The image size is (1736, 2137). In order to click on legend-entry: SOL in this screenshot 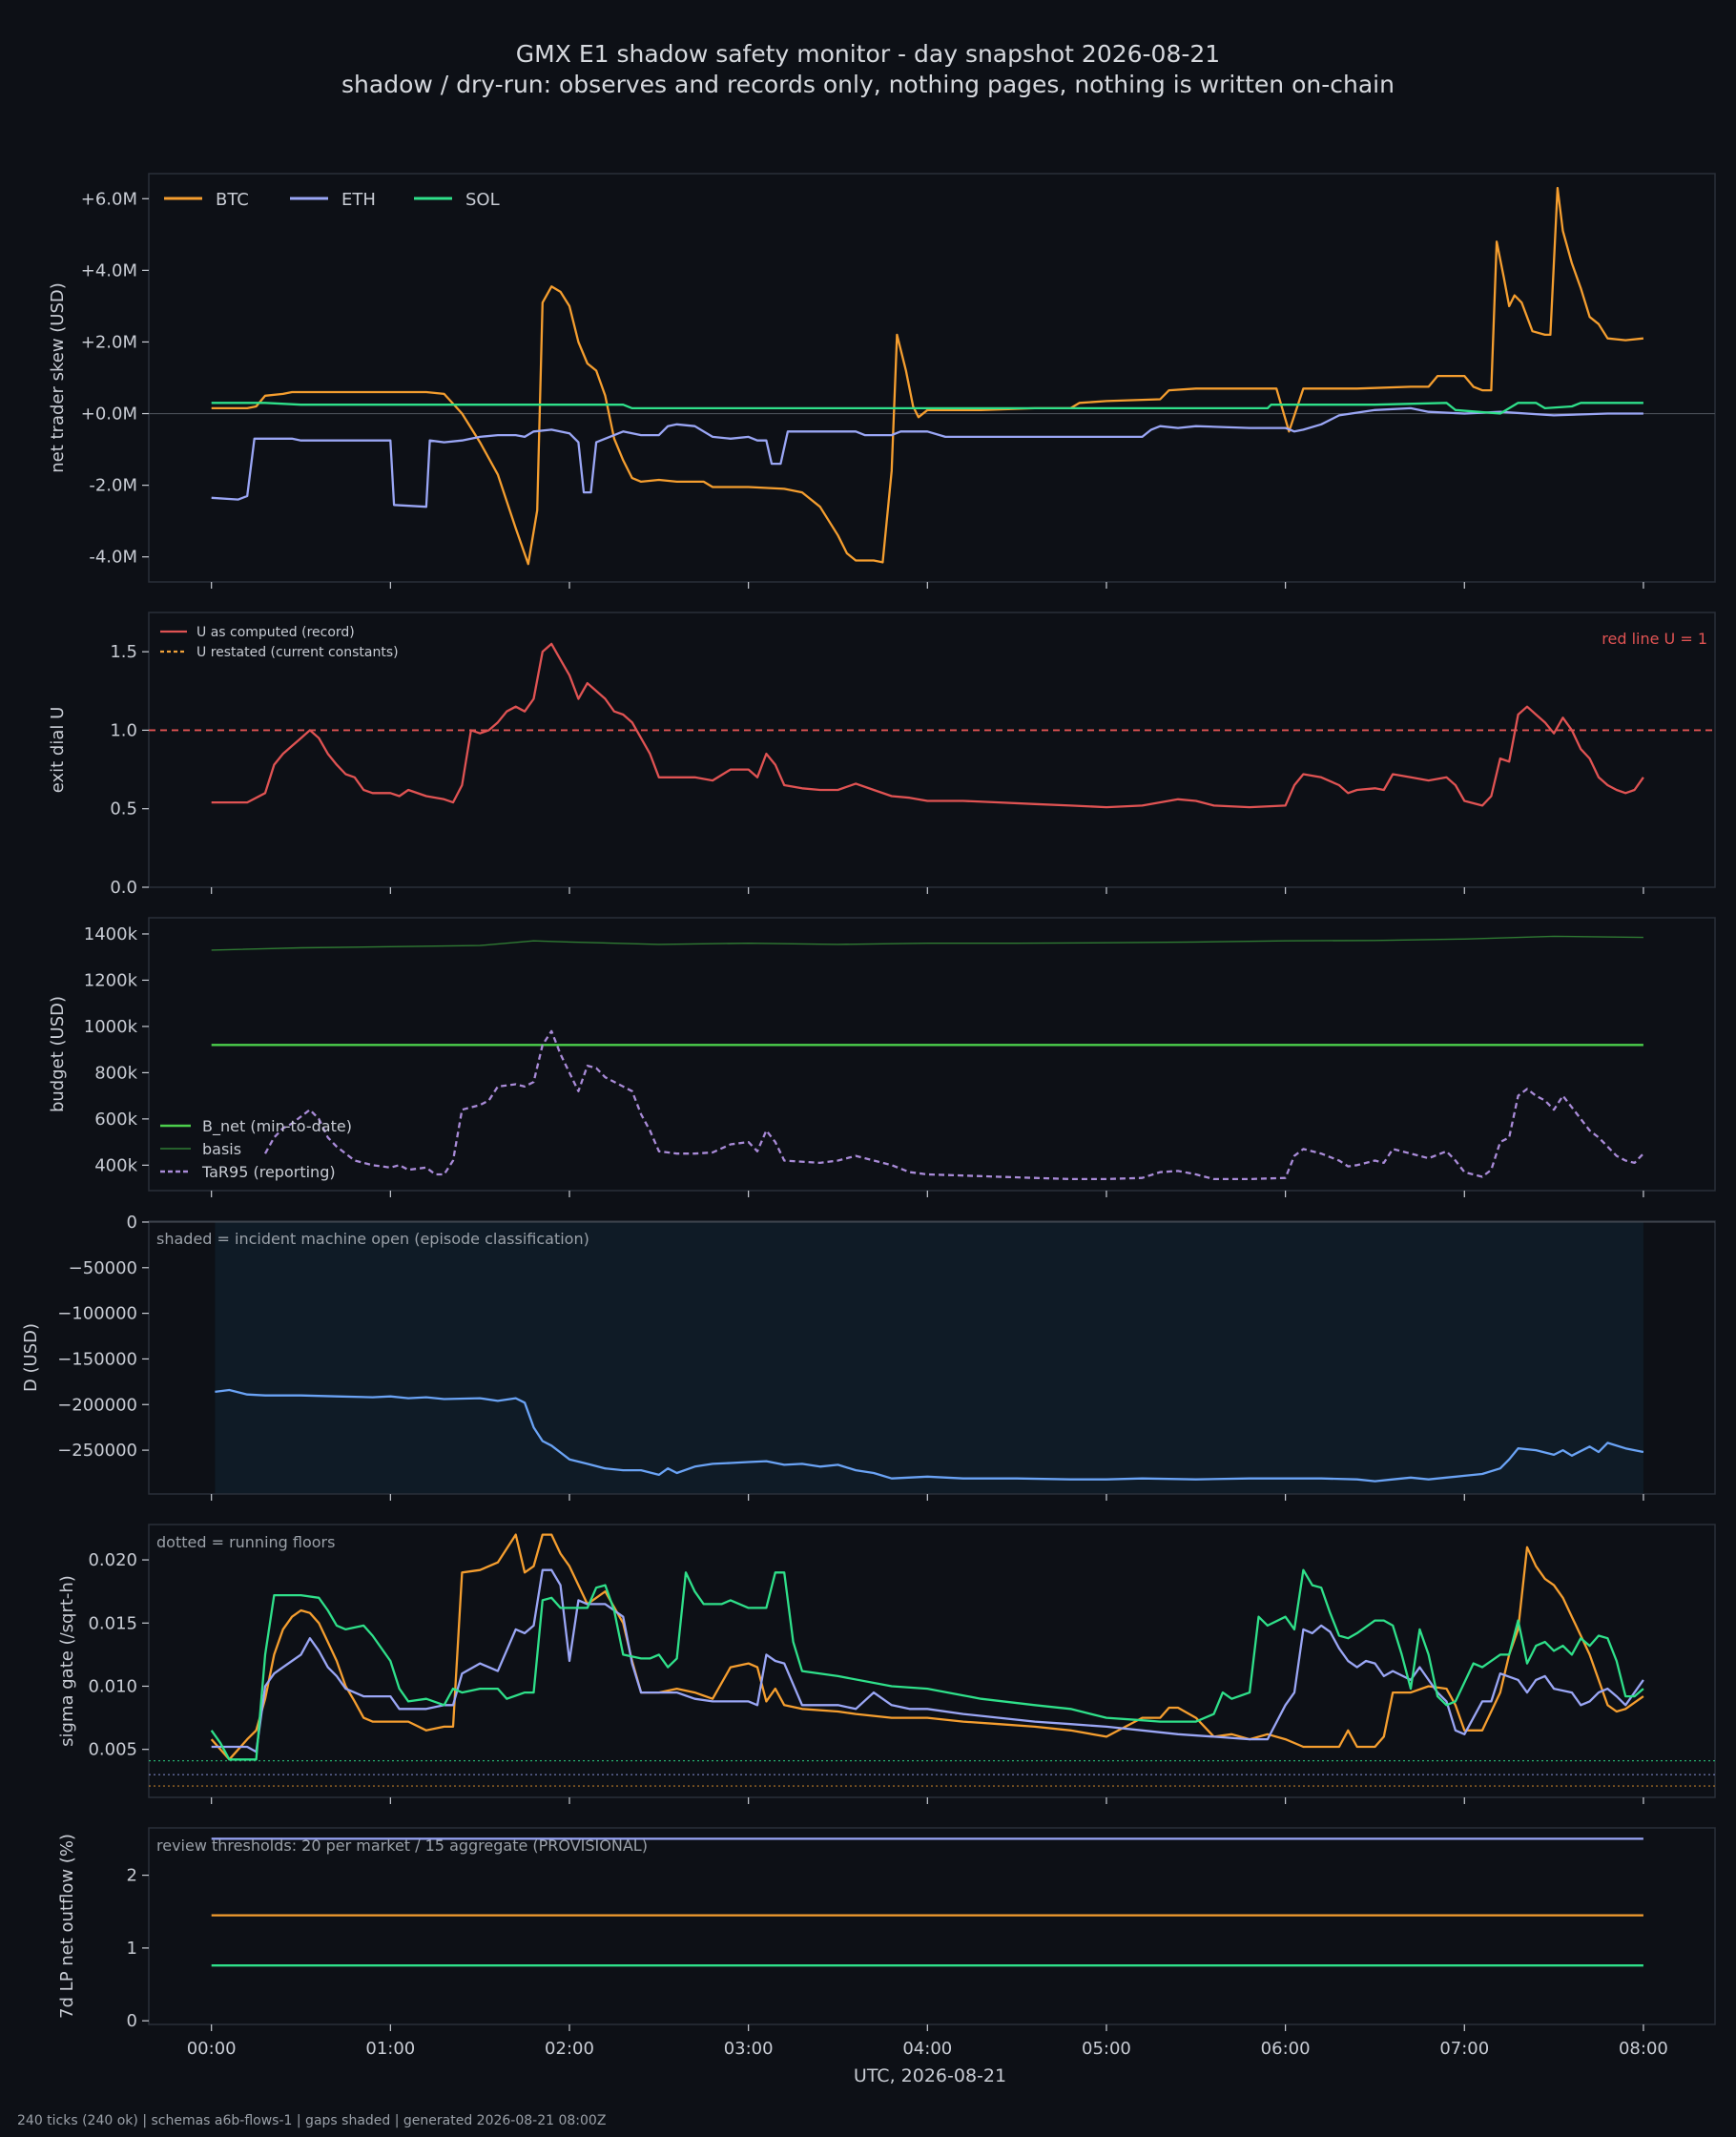, I will do `click(482, 200)`.